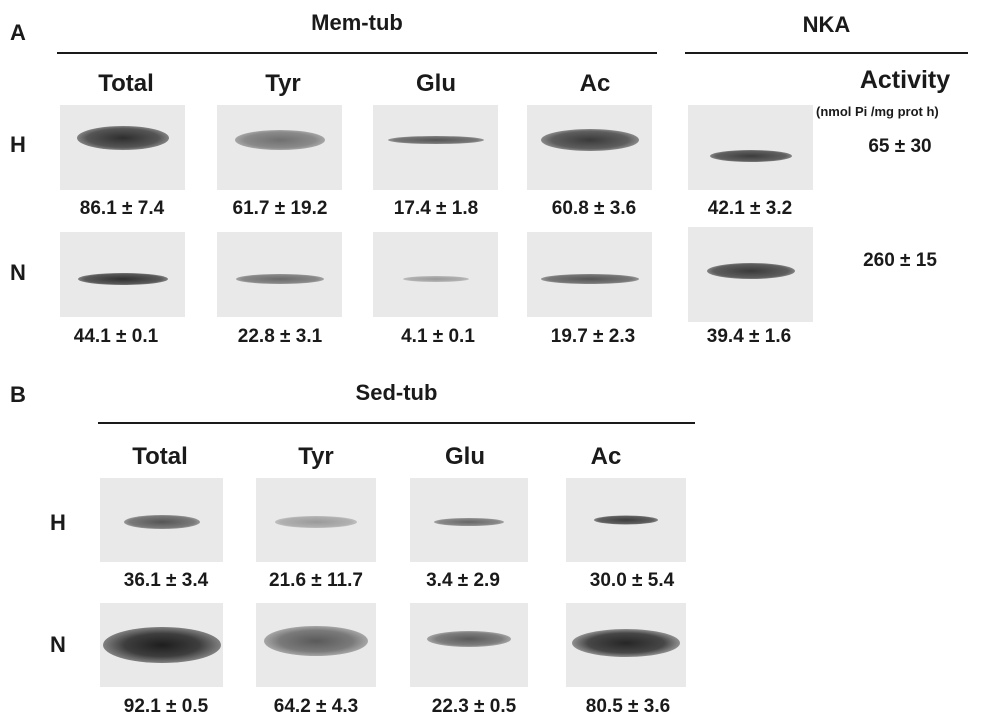  What do you see at coordinates (126, 83) in the screenshot?
I see `a-col-header-total: Total` at bounding box center [126, 83].